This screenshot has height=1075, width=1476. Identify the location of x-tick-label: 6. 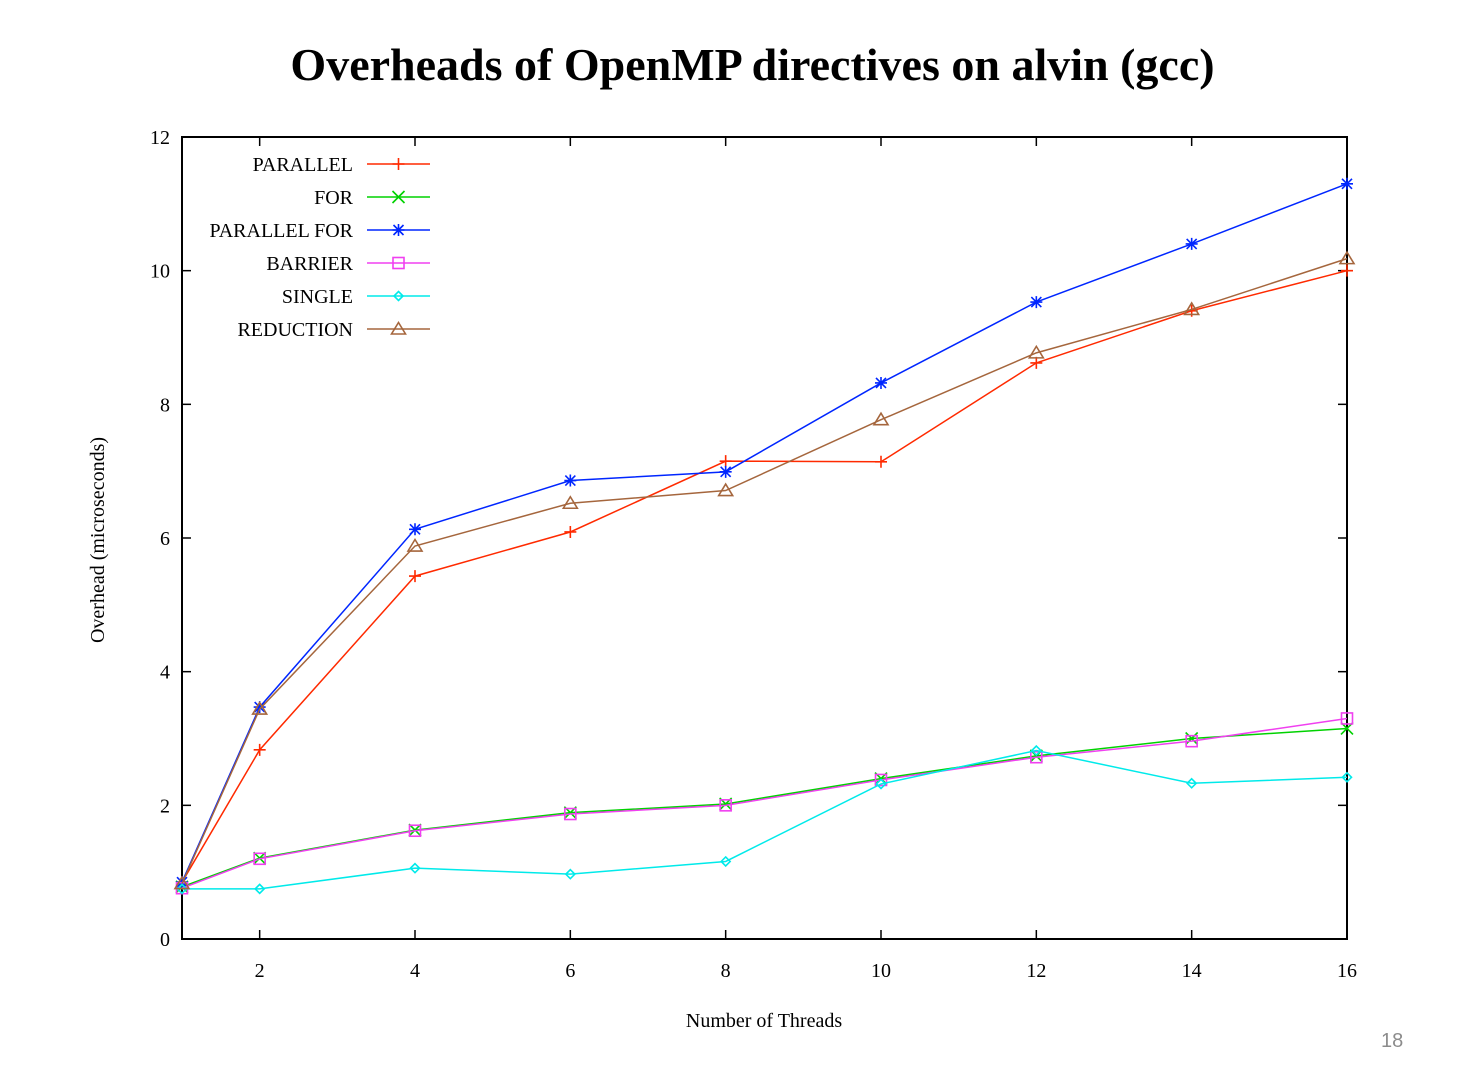
(570, 971).